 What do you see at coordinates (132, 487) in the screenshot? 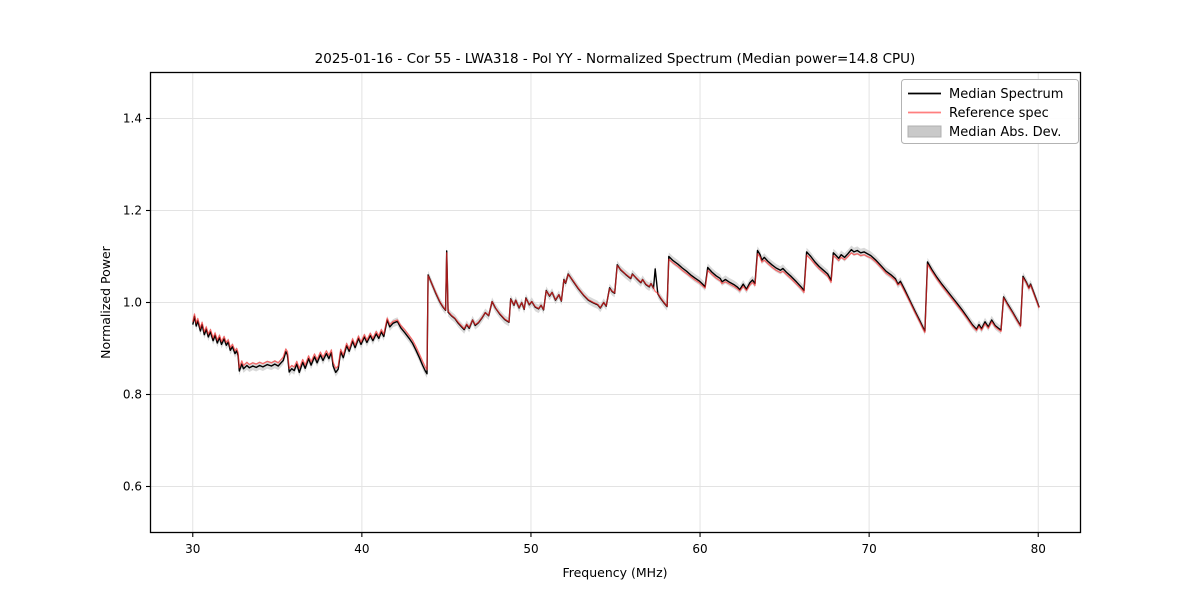
I see `y-tick-label: 0.6` at bounding box center [132, 487].